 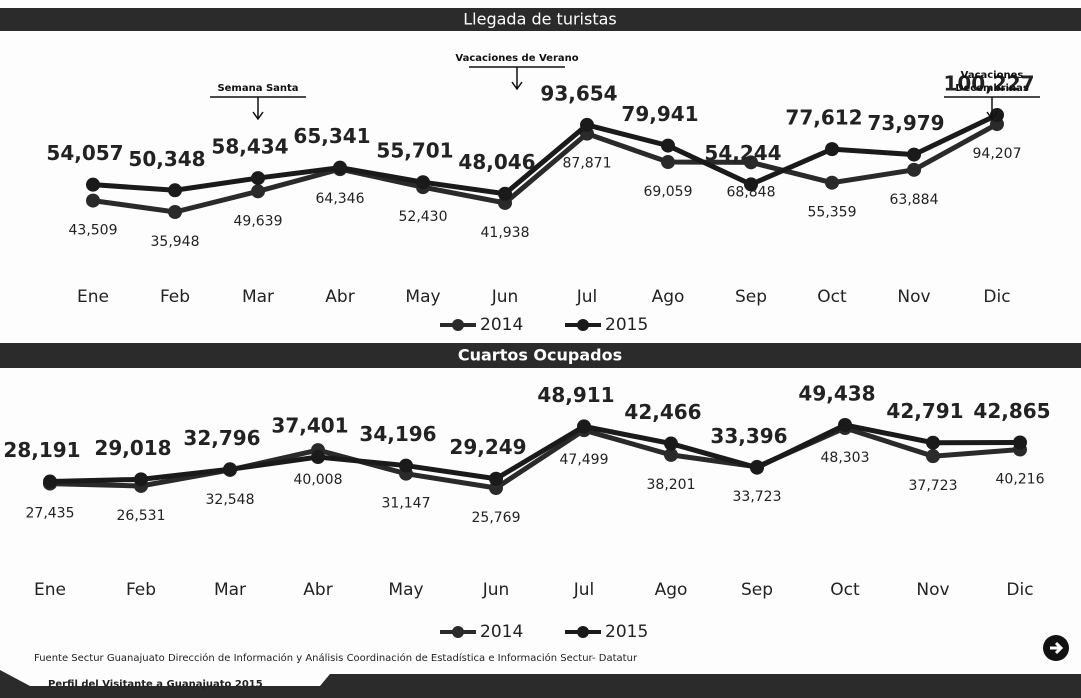 What do you see at coordinates (132, 448) in the screenshot?
I see `data-label: 29,018` at bounding box center [132, 448].